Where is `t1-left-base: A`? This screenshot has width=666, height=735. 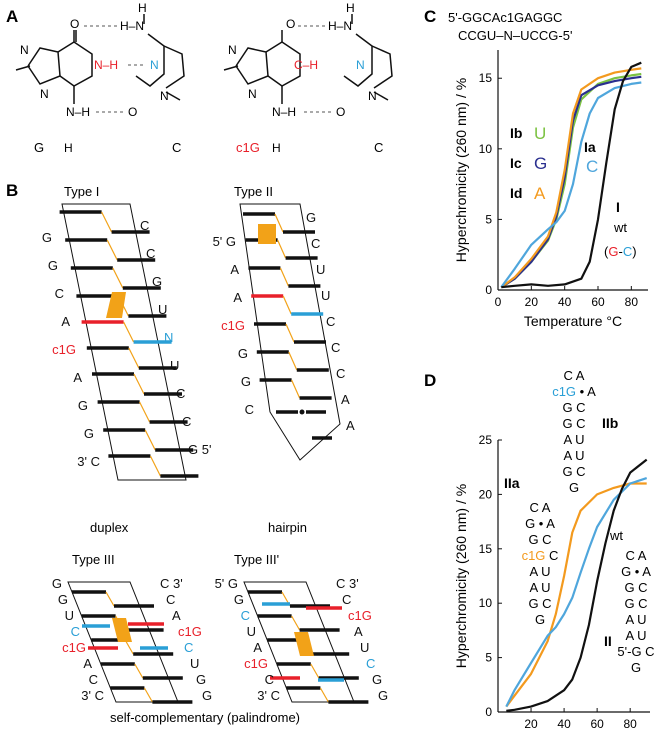 t1-left-base: A is located at coordinates (65, 321).